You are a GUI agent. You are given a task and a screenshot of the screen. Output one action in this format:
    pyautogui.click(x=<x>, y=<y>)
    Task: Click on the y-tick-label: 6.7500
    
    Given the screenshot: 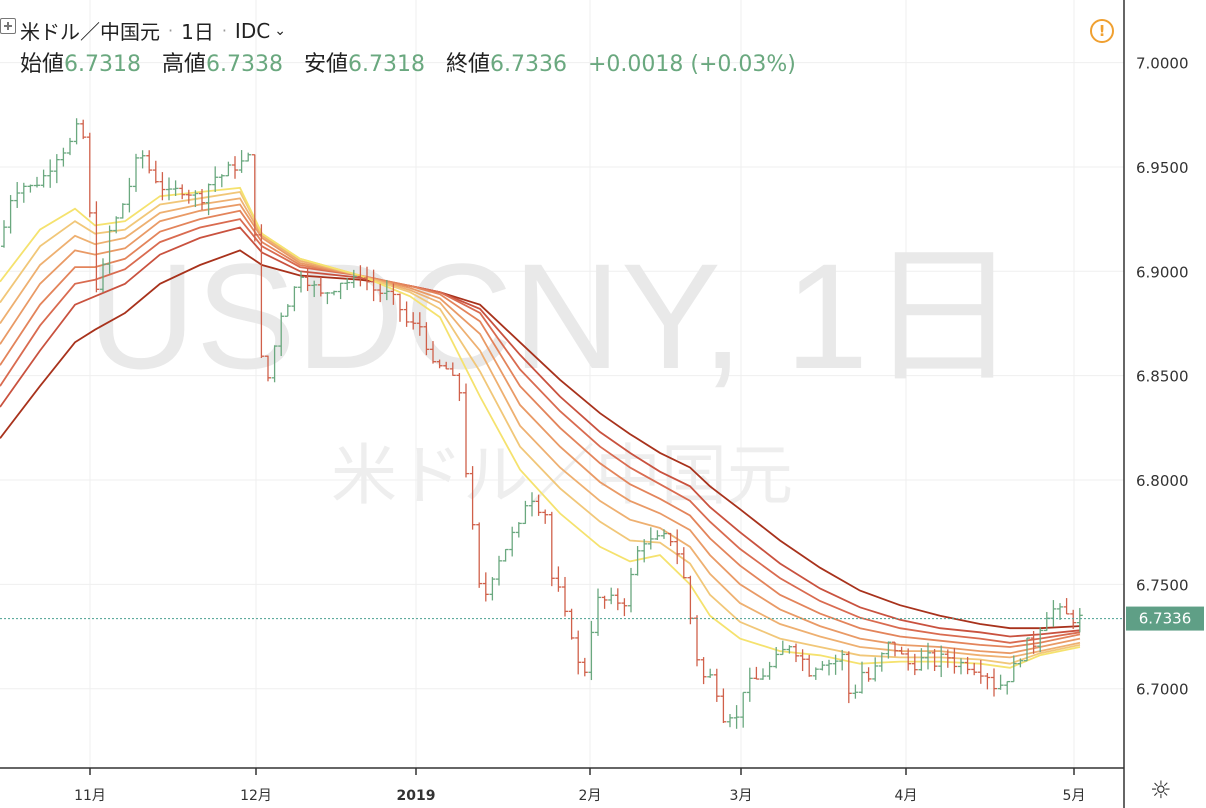 What is the action you would take?
    pyautogui.click(x=1162, y=585)
    